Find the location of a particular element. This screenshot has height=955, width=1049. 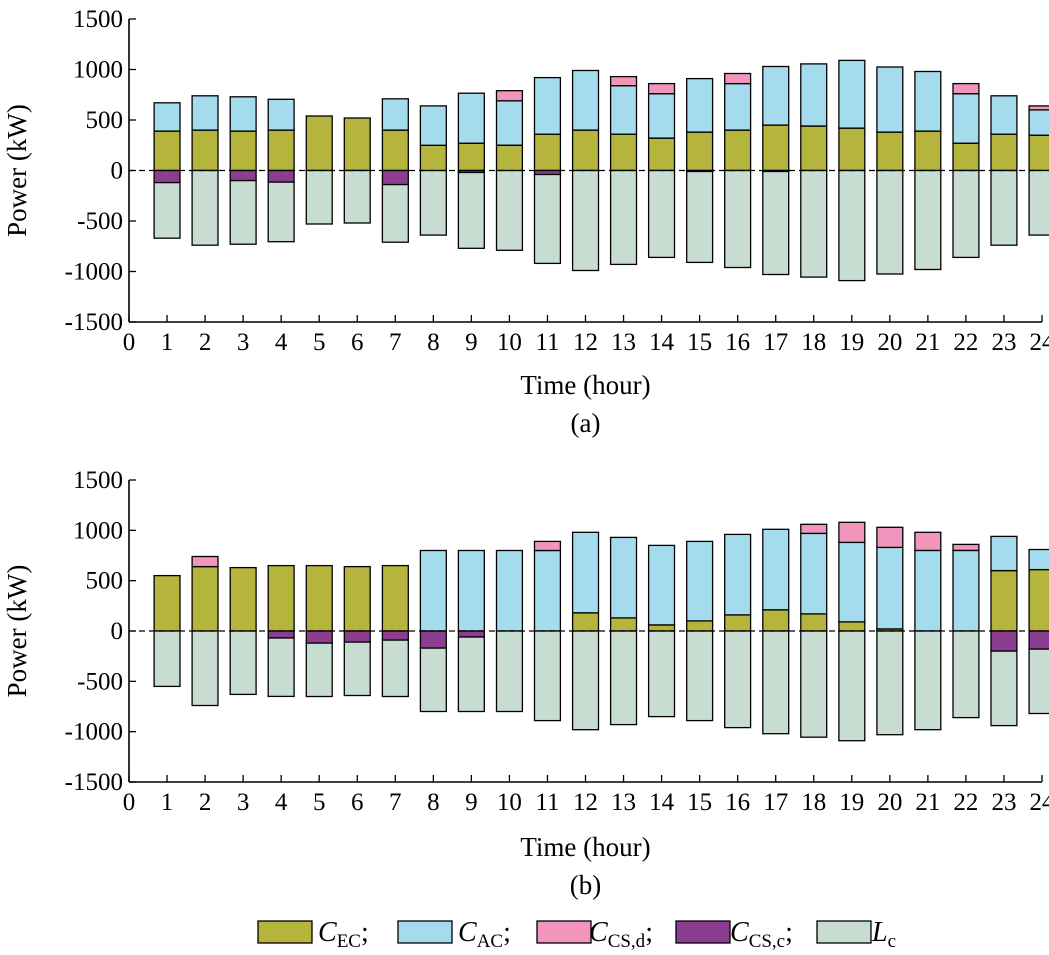

x-tick-label: 17 is located at coordinates (775, 802).